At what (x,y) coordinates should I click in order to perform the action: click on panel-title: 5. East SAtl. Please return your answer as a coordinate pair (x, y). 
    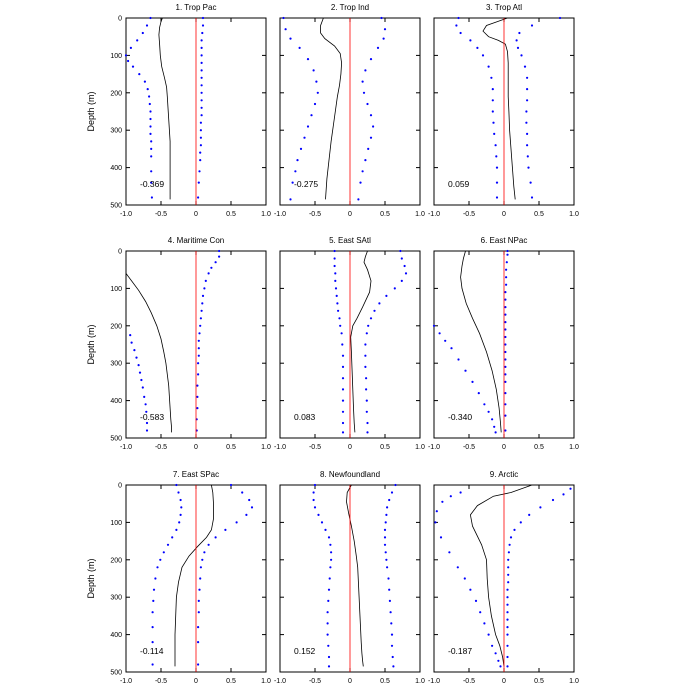
    Looking at the image, I should click on (350, 240).